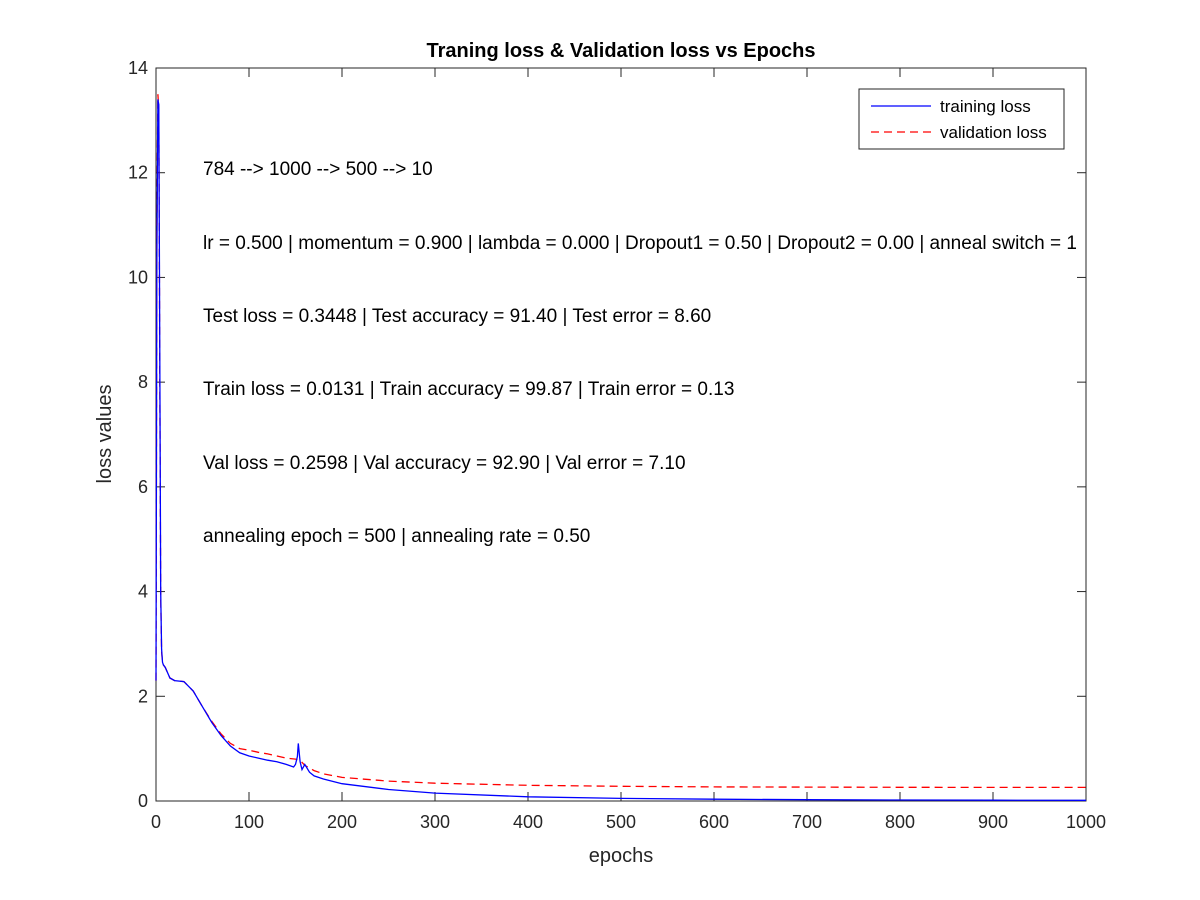 This screenshot has width=1200, height=900. Describe the element at coordinates (105, 434) in the screenshot. I see `y-axis-label: loss values` at that location.